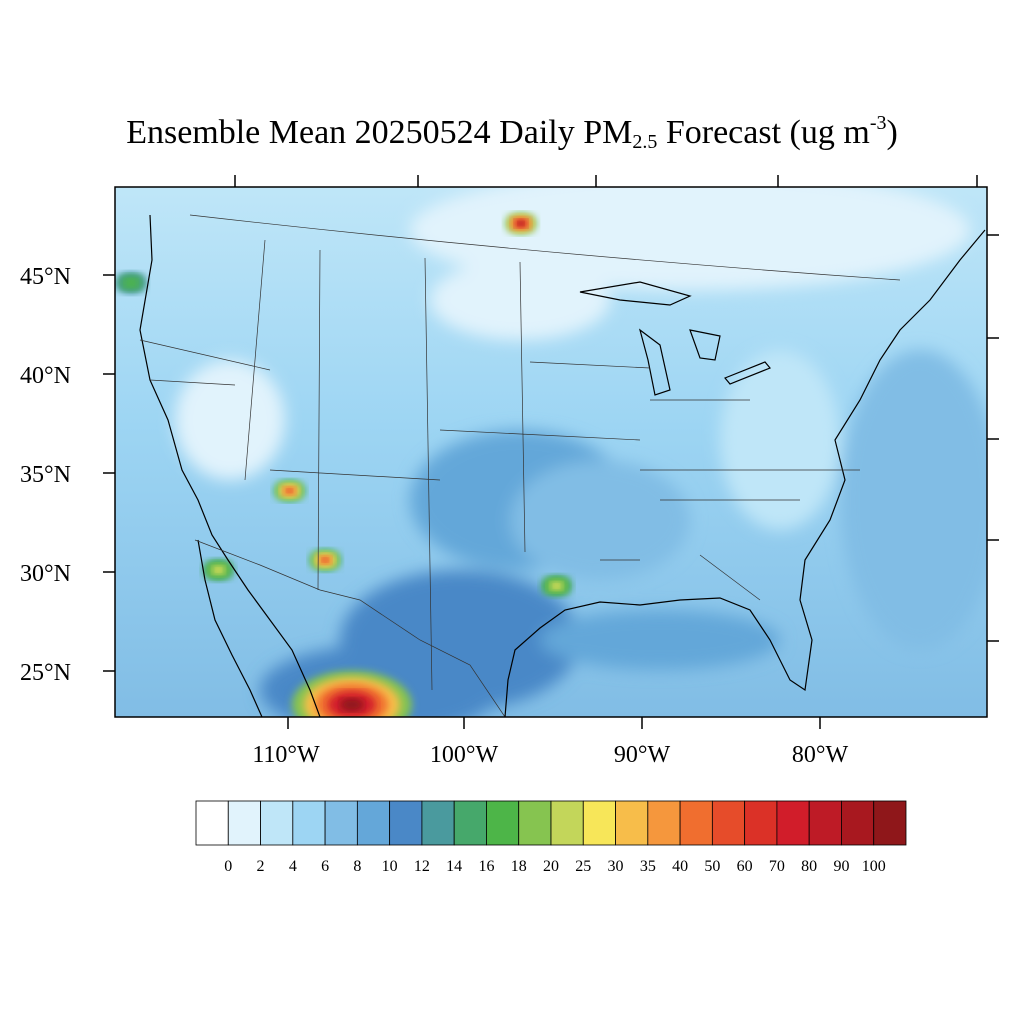  I want to click on northern-mexico-plume, so click(351, 693).